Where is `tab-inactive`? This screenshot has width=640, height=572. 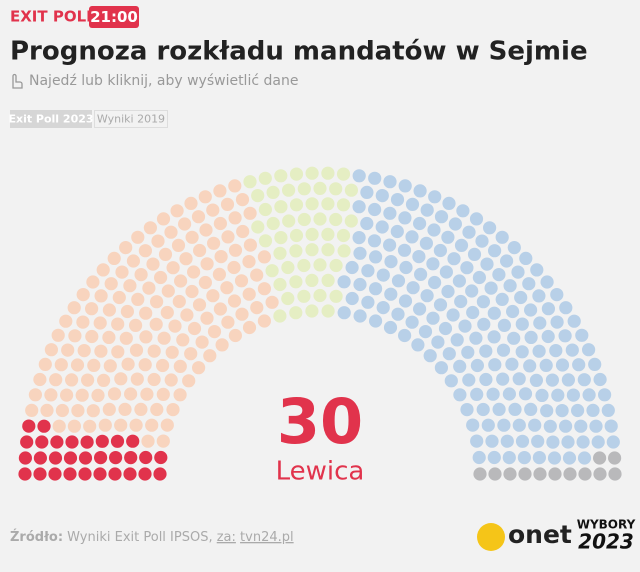
tab-inactive is located at coordinates (131, 119).